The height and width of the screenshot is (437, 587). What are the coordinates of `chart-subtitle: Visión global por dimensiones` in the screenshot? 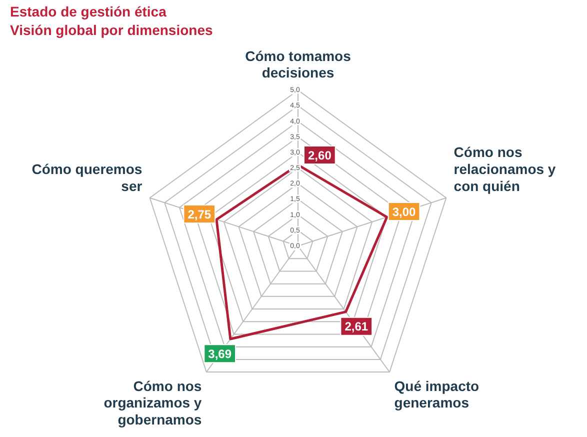 It's located at (111, 30).